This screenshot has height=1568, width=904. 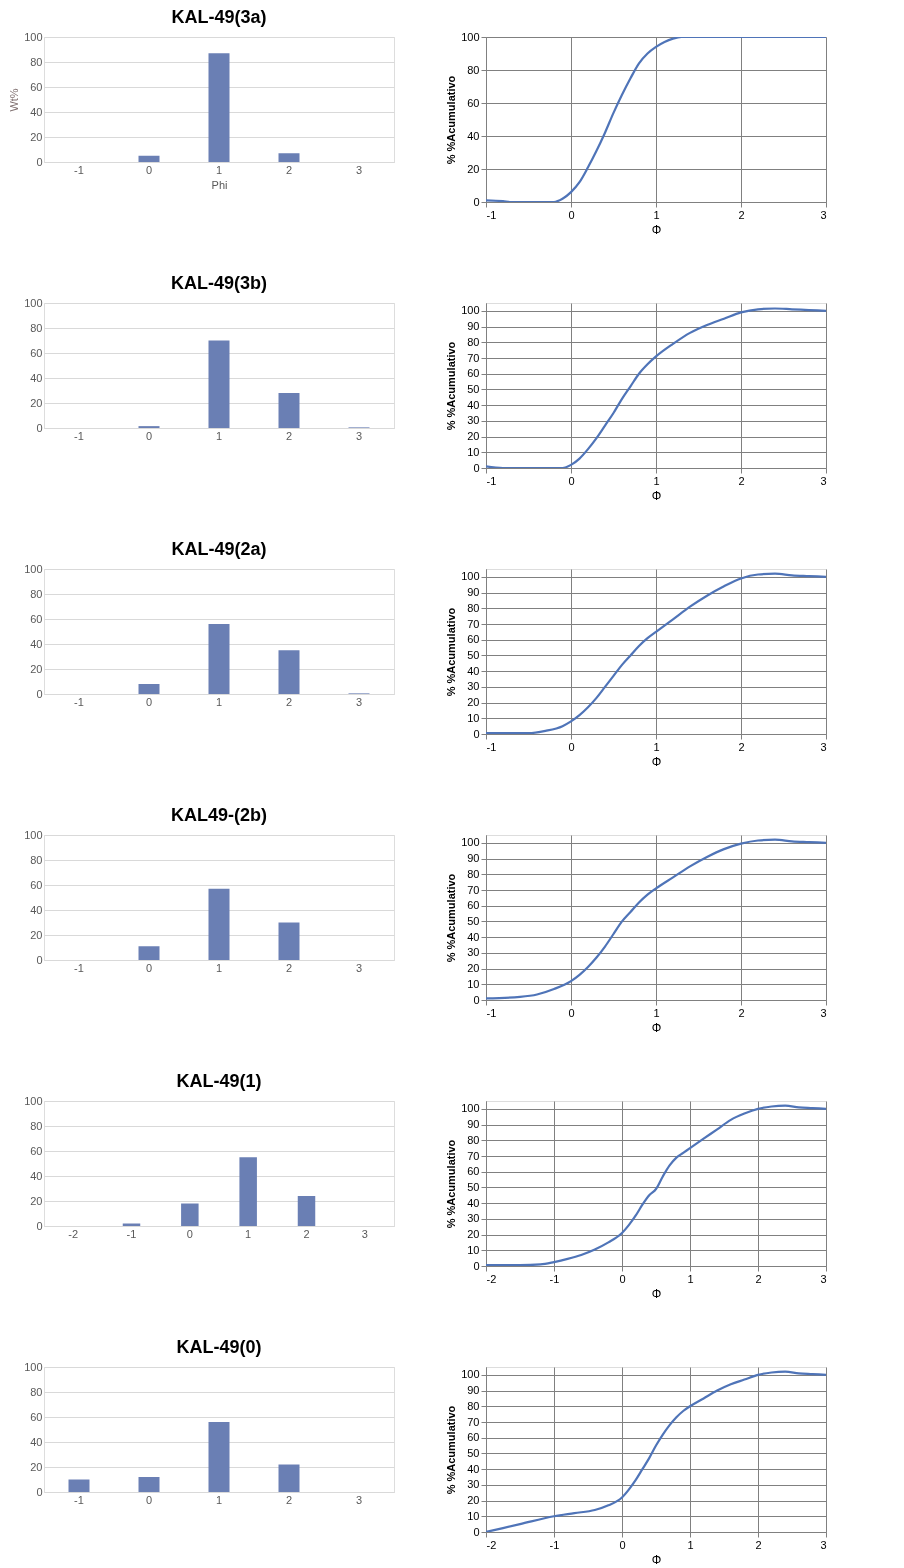 What do you see at coordinates (219, 1347) in the screenshot?
I see `chart-title: KAL-49(0)` at bounding box center [219, 1347].